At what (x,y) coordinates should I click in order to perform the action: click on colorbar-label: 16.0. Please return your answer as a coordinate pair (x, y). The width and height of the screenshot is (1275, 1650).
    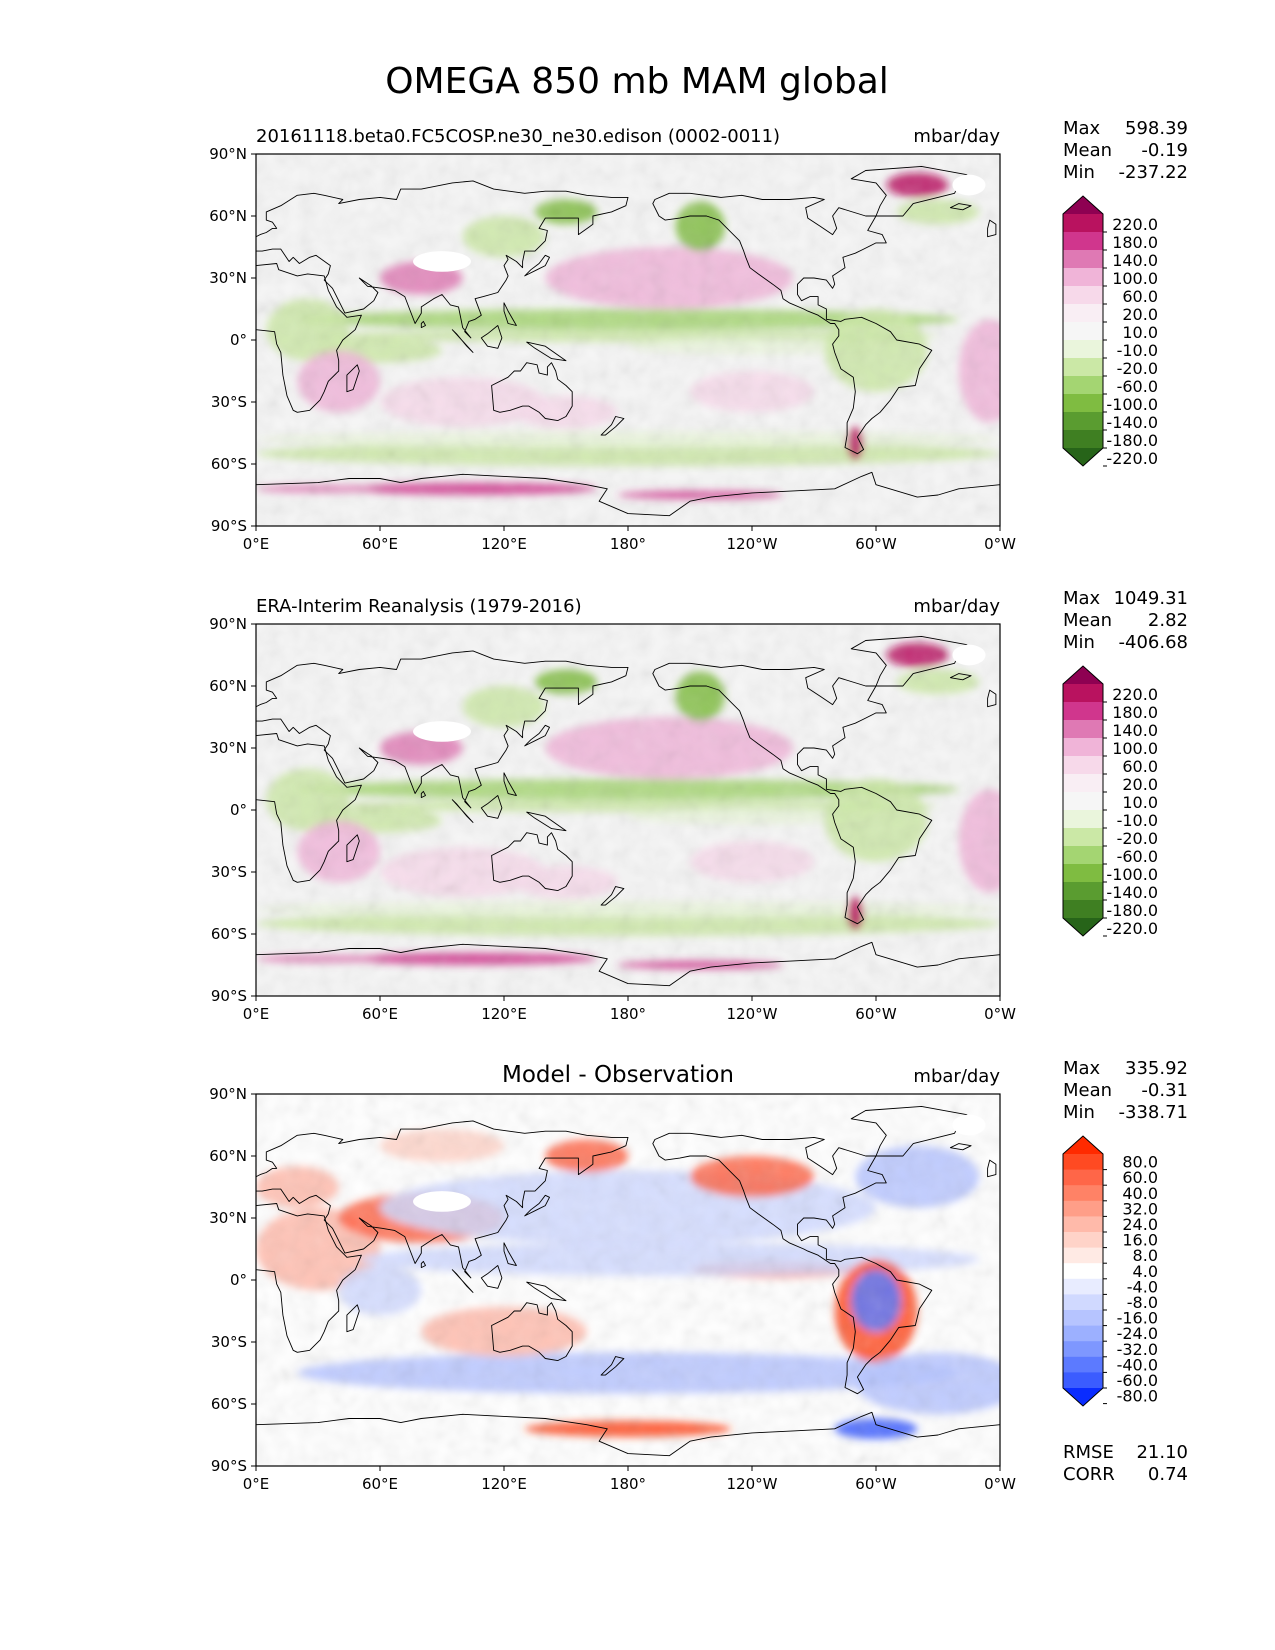
    Looking at the image, I should click on (1140, 1240).